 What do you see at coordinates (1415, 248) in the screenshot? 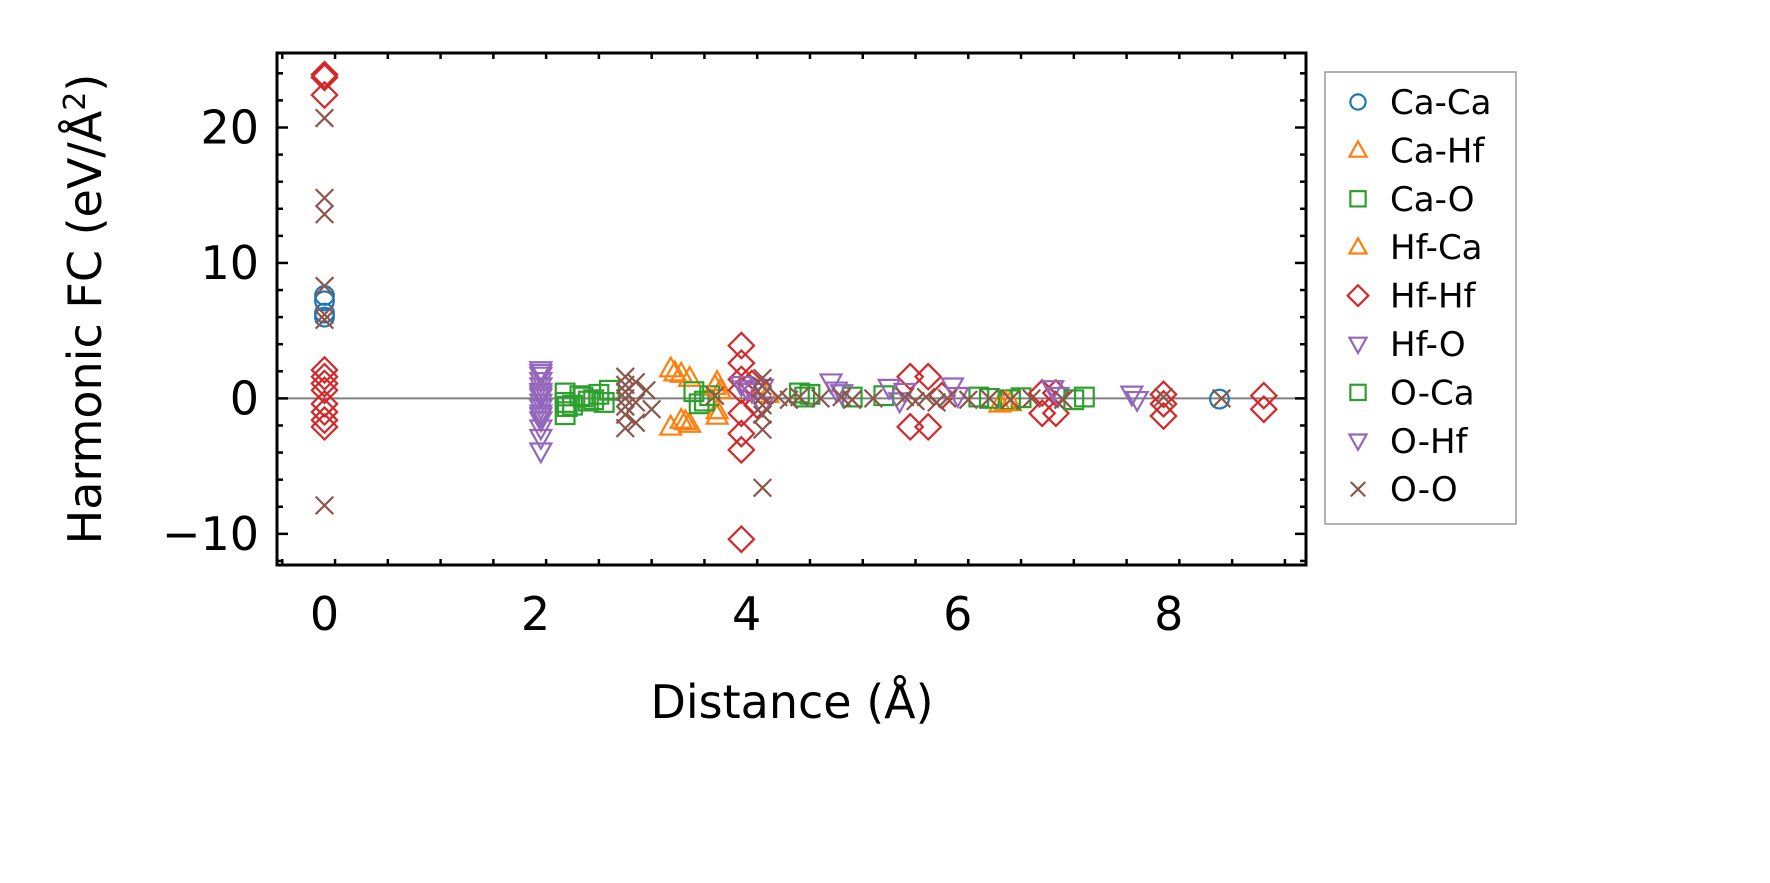
I see `legend-entry: Hf-Ca` at bounding box center [1415, 248].